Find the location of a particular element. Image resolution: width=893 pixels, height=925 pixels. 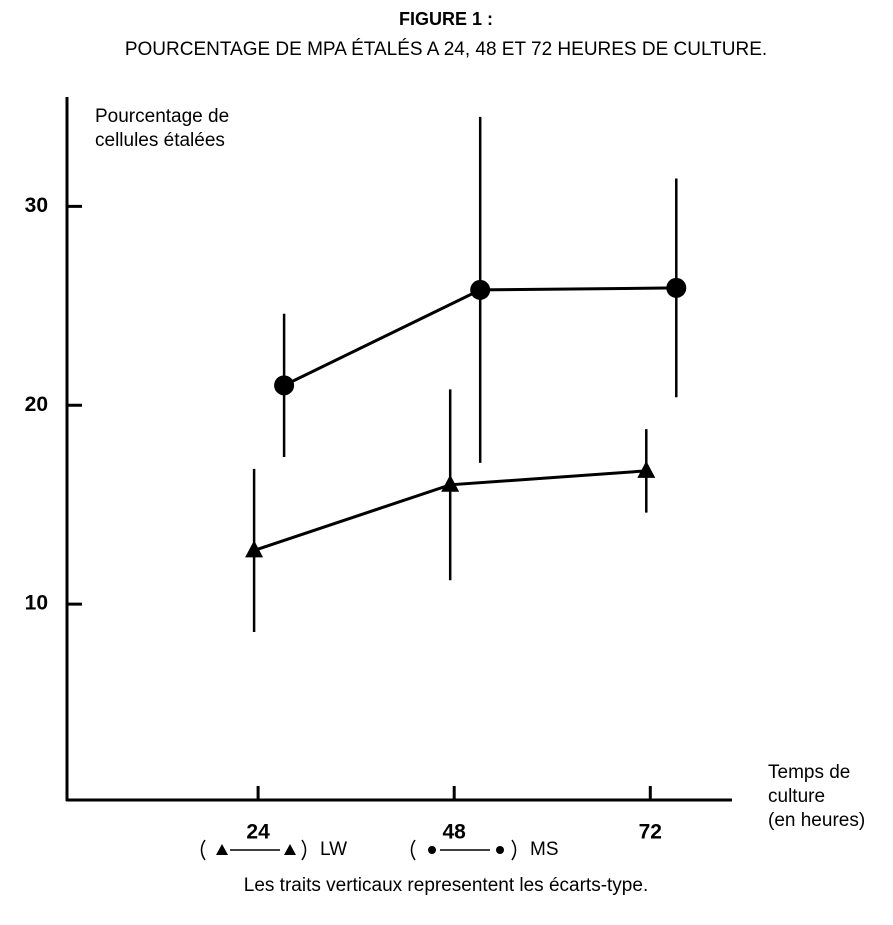

chart-title: FIGURE 1 : is located at coordinates (446, 19).